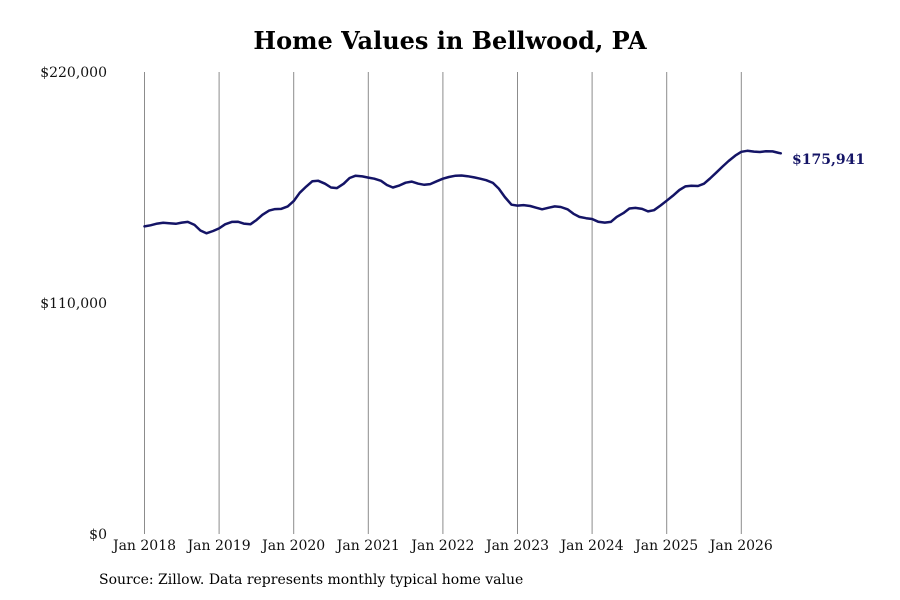 The height and width of the screenshot is (600, 900). What do you see at coordinates (740, 546) in the screenshot?
I see `x-tick-label: Jan 2026` at bounding box center [740, 546].